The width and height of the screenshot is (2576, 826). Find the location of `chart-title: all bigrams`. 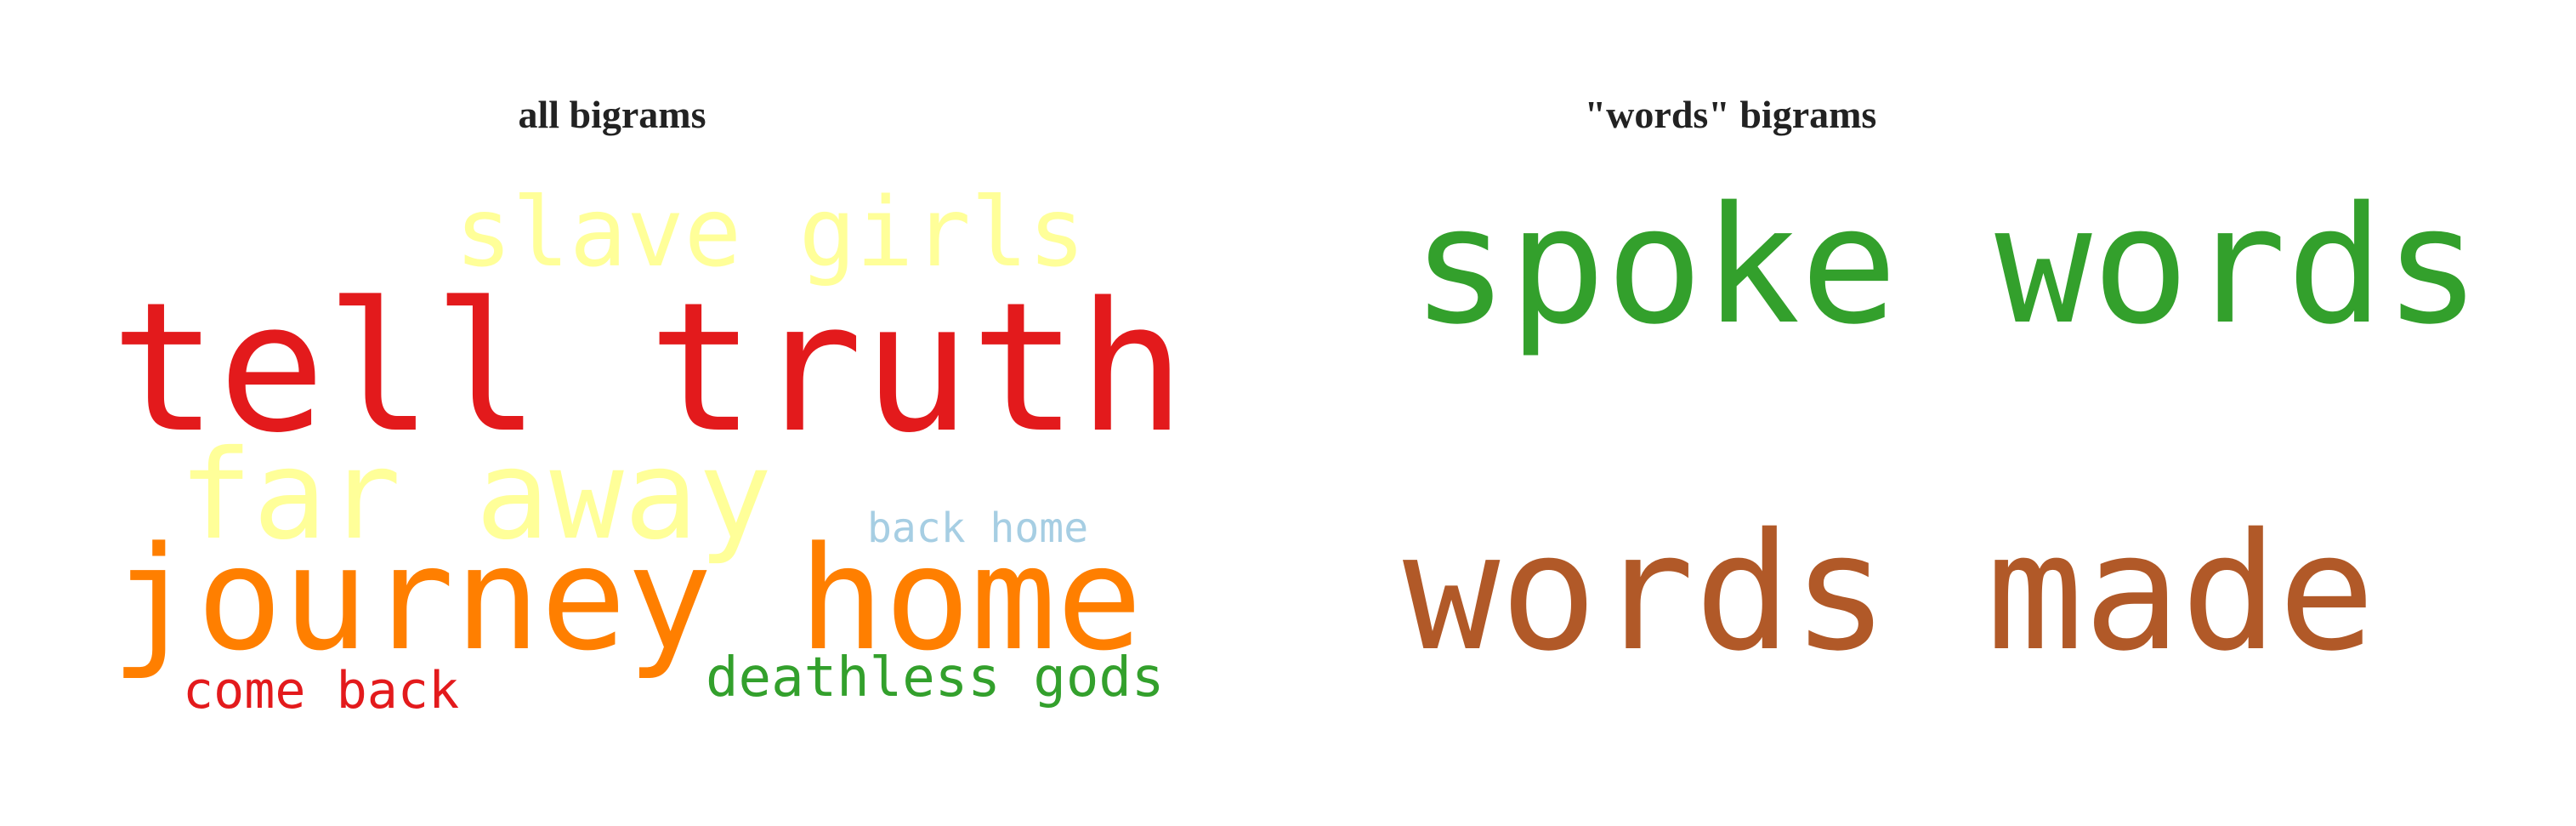

chart-title: all bigrams is located at coordinates (612, 114).